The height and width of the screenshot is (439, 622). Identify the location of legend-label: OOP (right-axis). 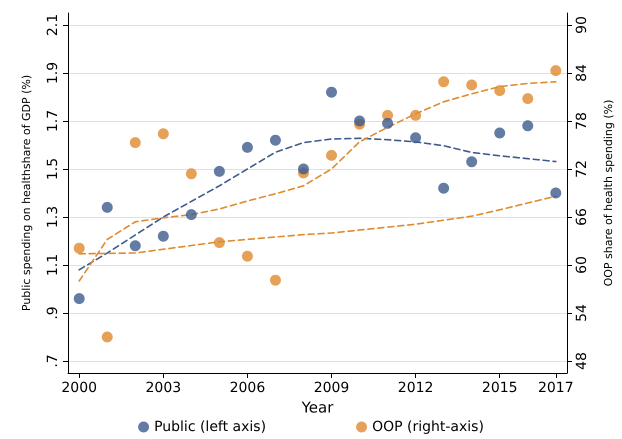
(428, 427).